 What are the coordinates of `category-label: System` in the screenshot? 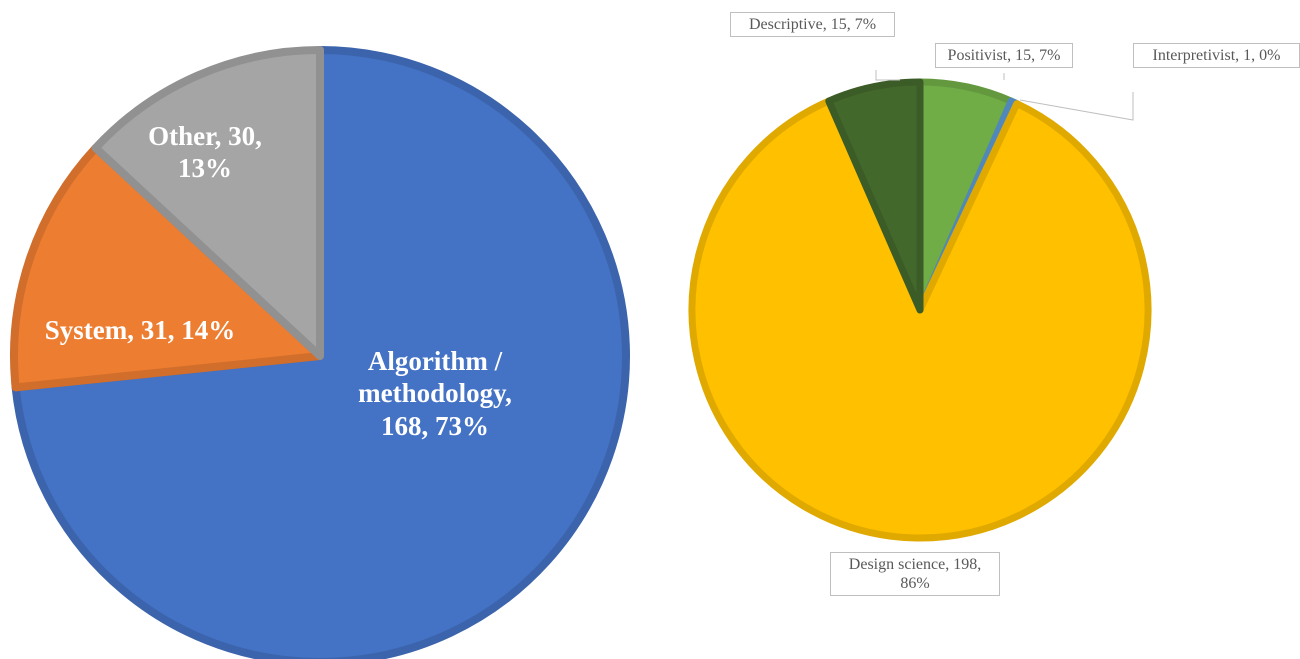 It's located at (93, 330).